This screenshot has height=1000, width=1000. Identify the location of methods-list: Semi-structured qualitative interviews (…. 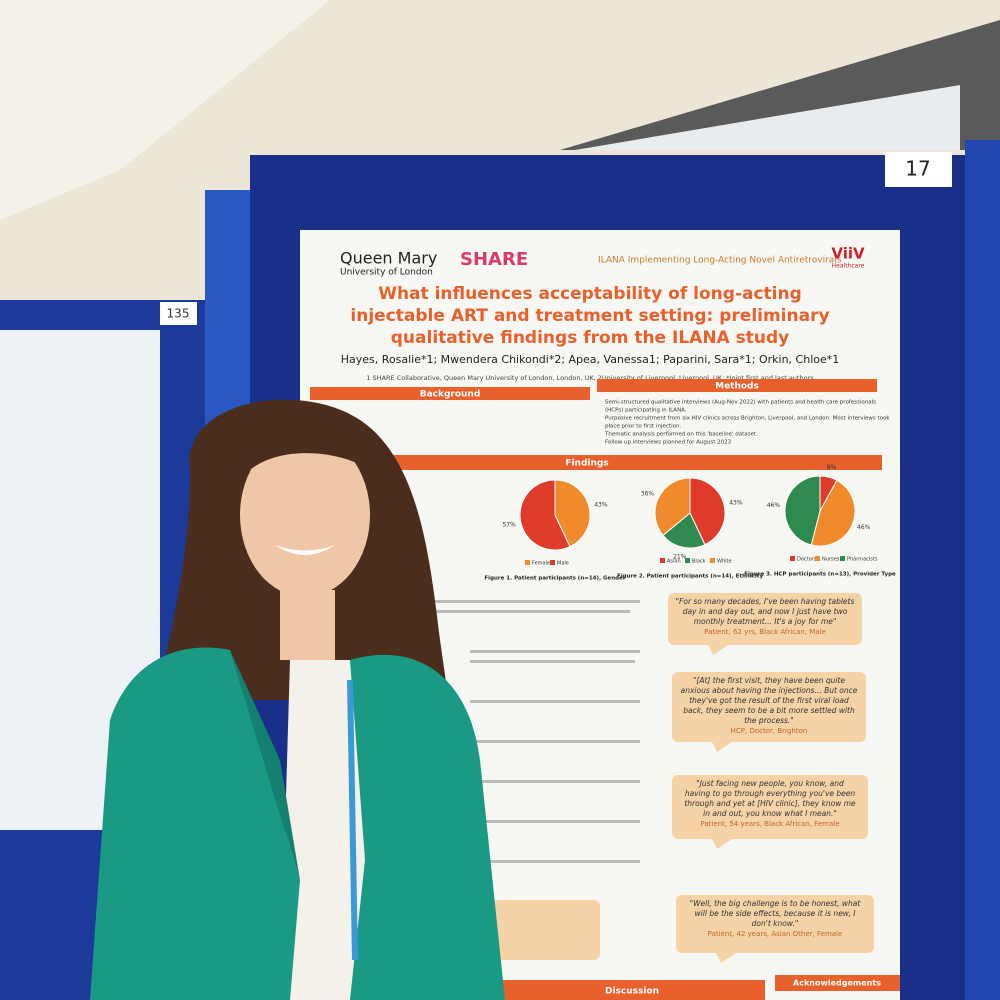
(747, 423).